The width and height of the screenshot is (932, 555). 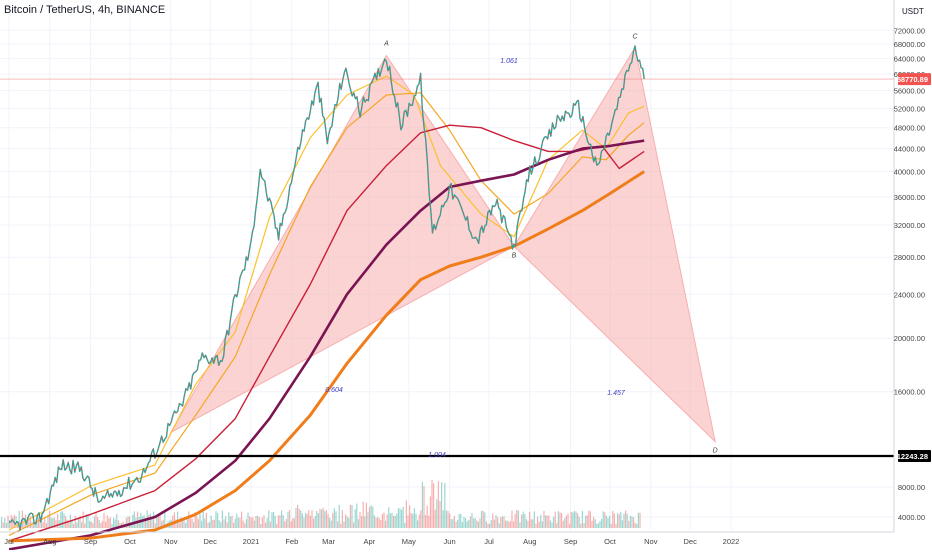 I want to click on volume-bars, so click(x=321, y=503).